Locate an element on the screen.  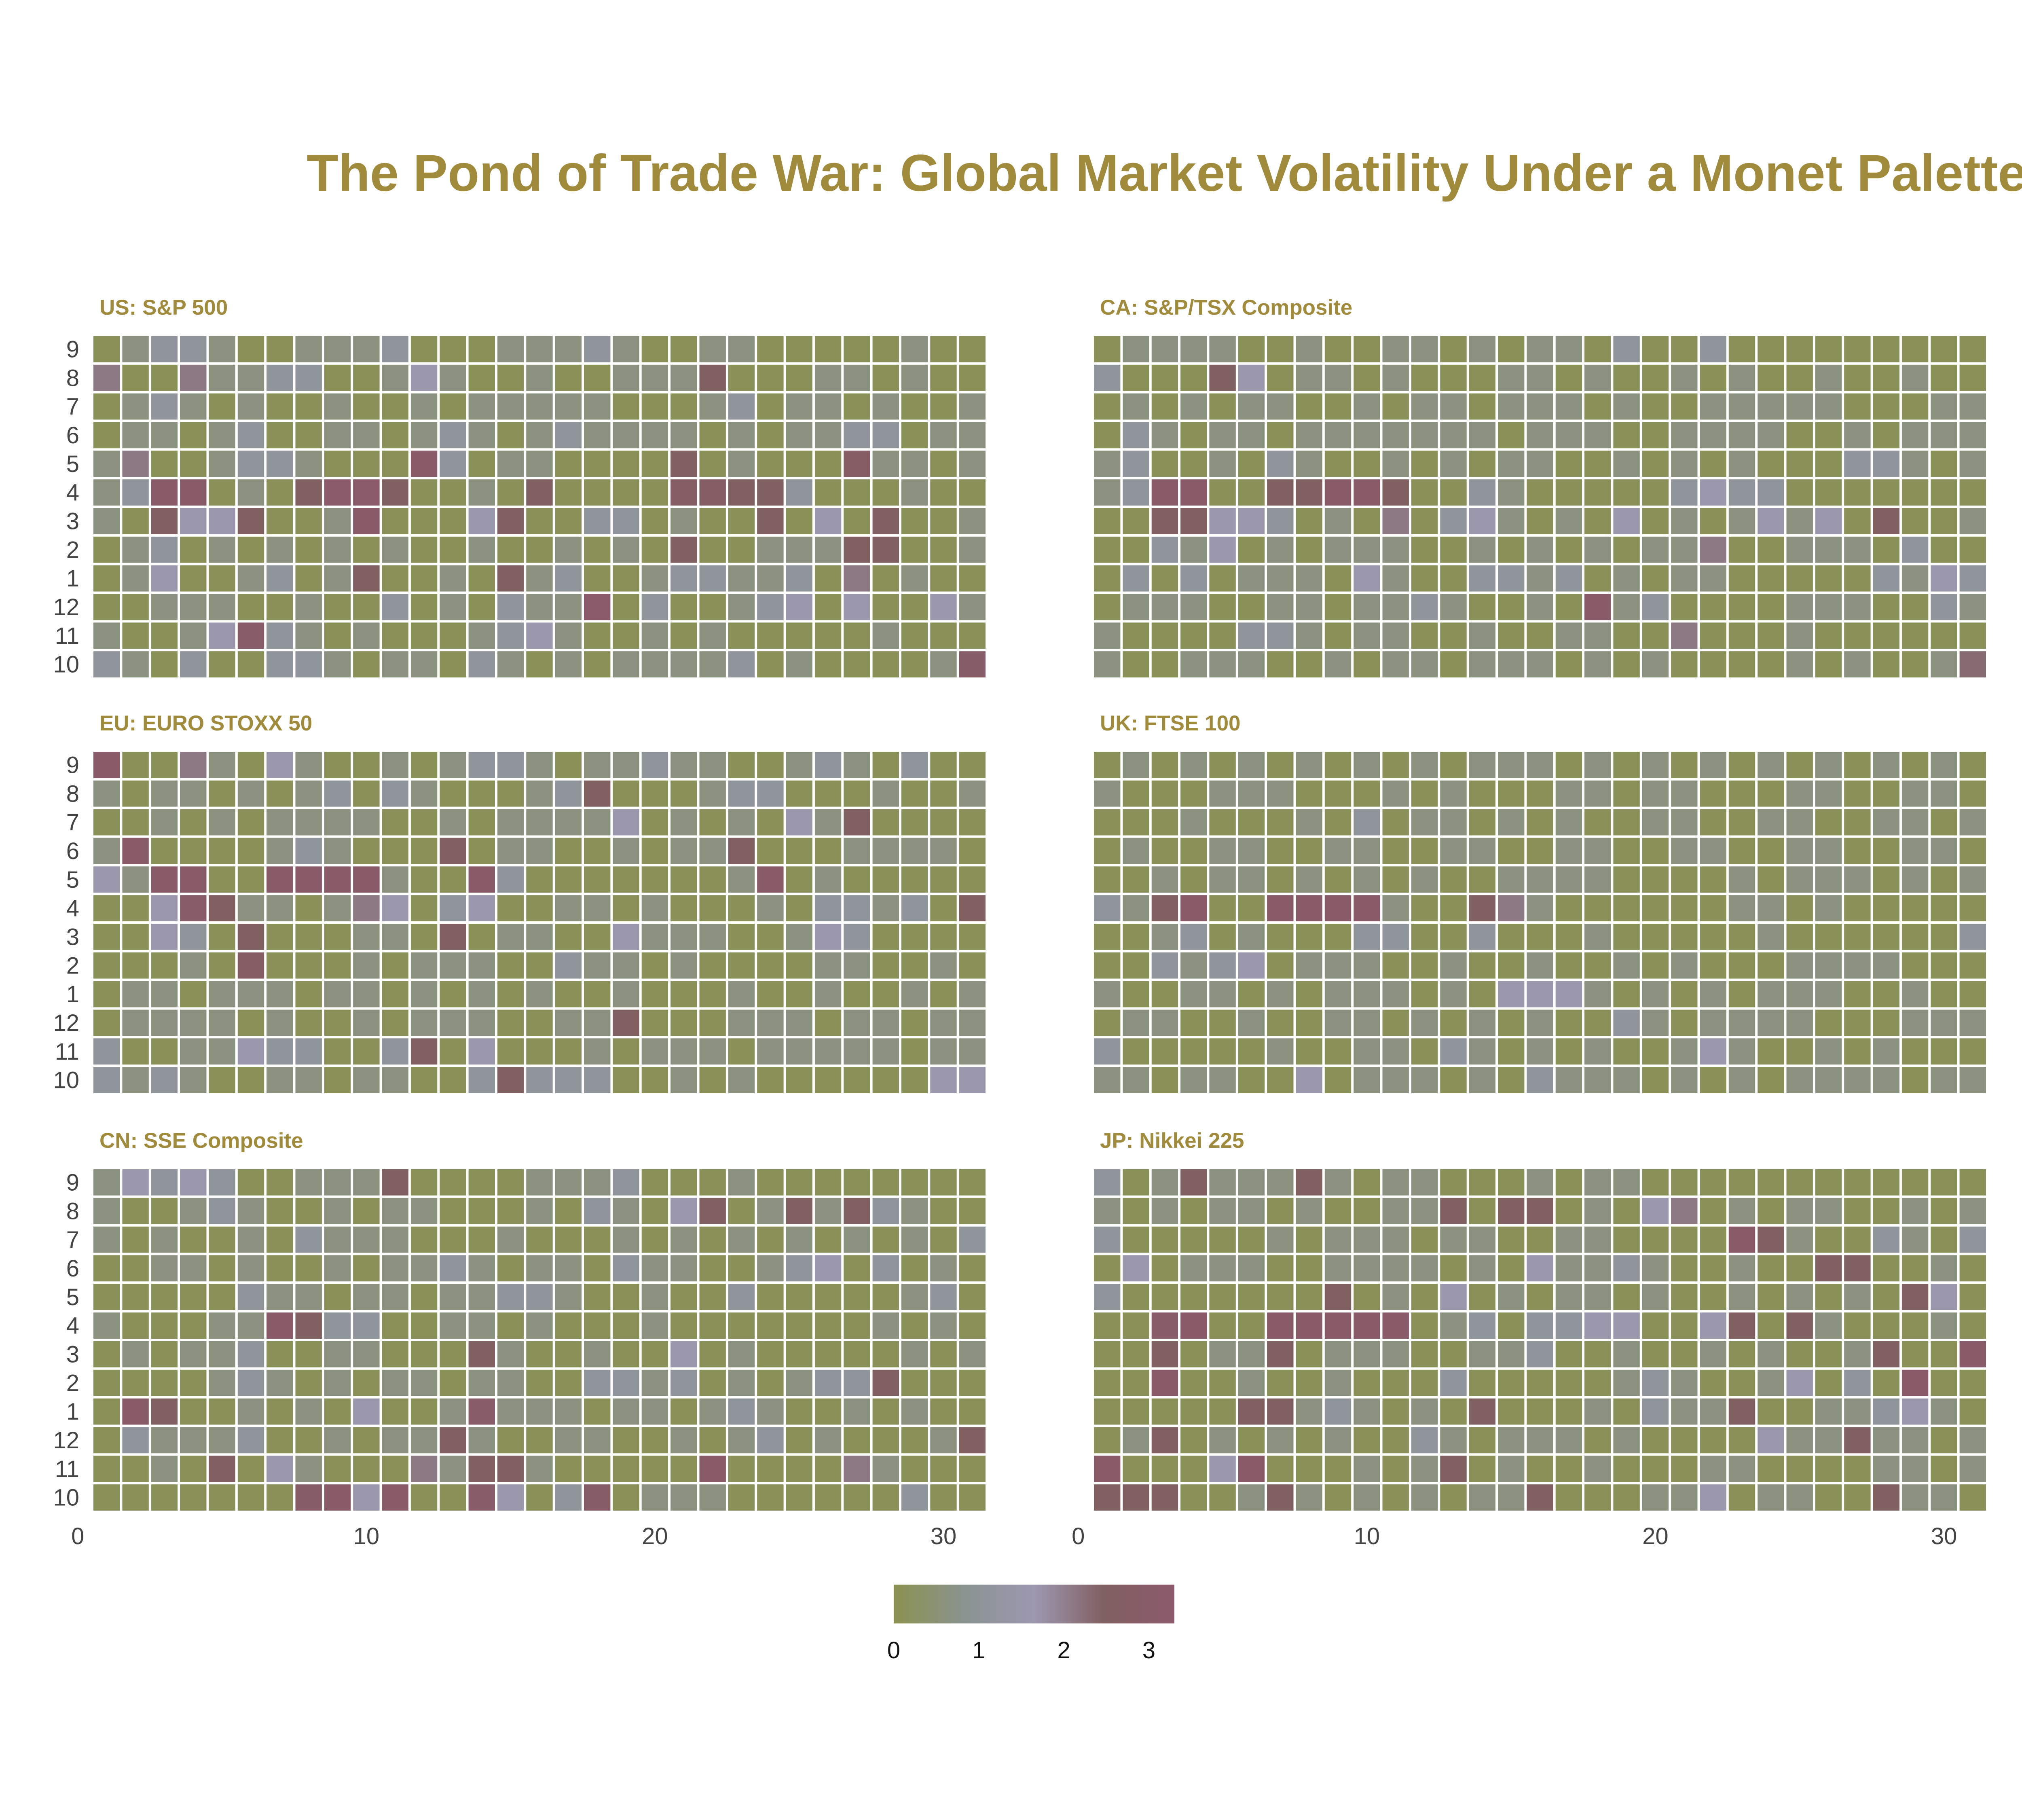
y-tick-label: 6 is located at coordinates (72, 1268).